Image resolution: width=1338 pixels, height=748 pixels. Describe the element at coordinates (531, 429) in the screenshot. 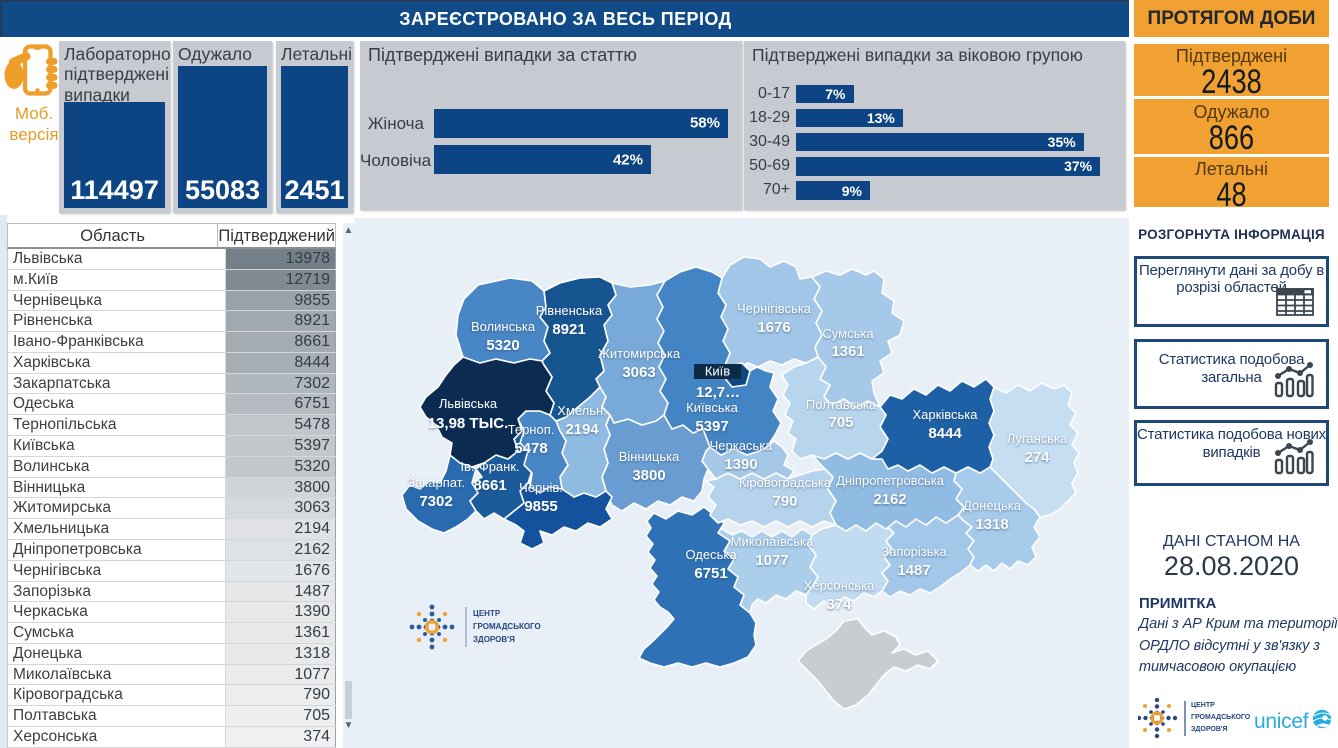

I see `svg-text: Терноп.` at that location.